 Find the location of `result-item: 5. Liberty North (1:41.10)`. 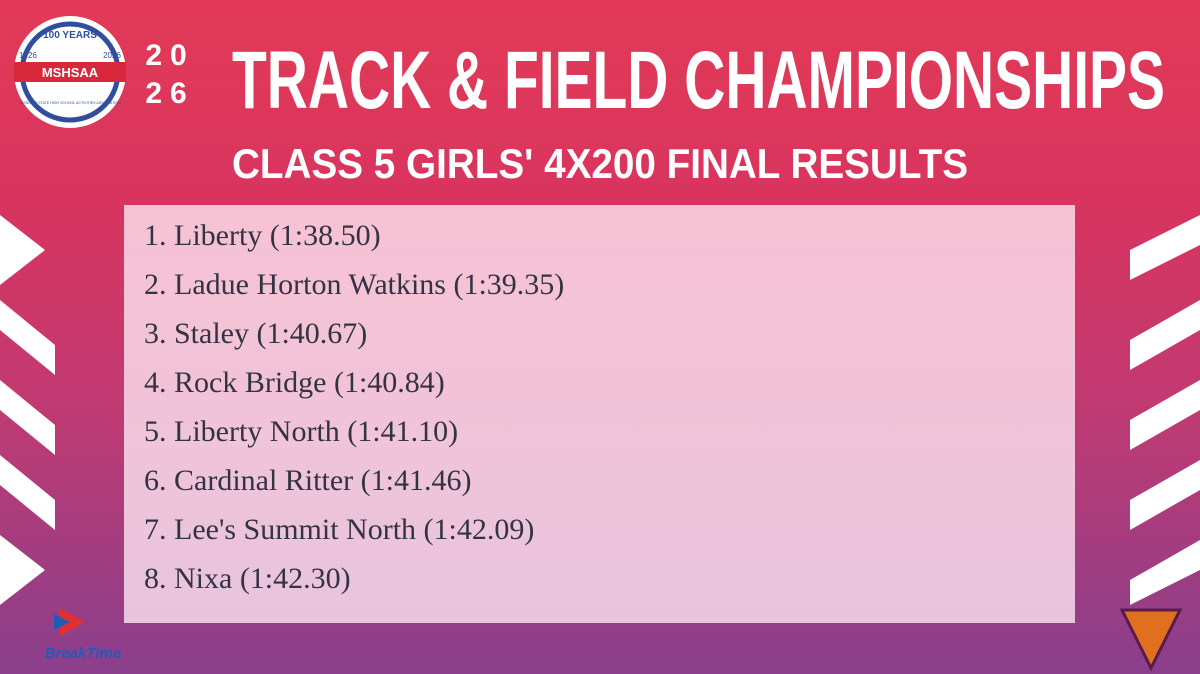

result-item: 5. Liberty North (1:41.10) is located at coordinates (301, 431).